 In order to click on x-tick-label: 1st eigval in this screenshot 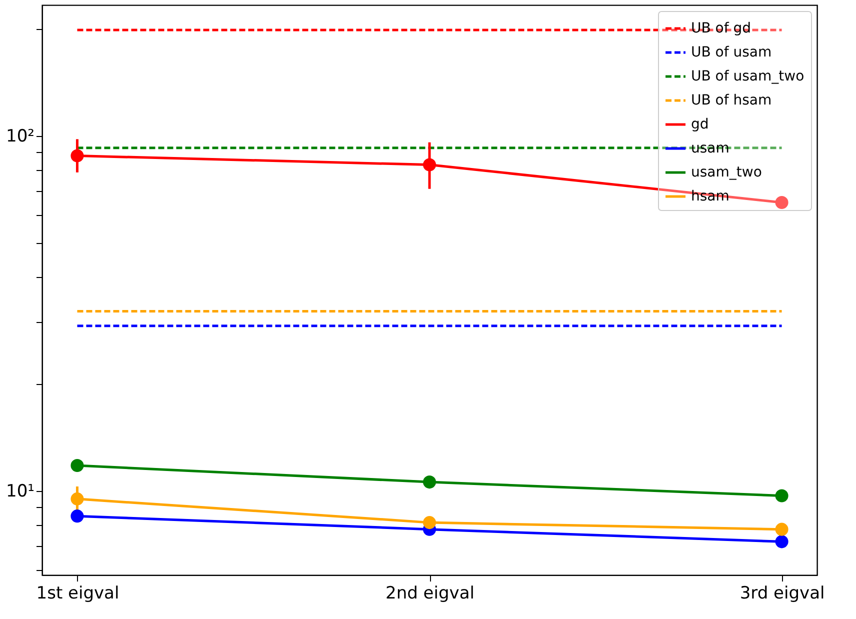, I will do `click(78, 594)`.